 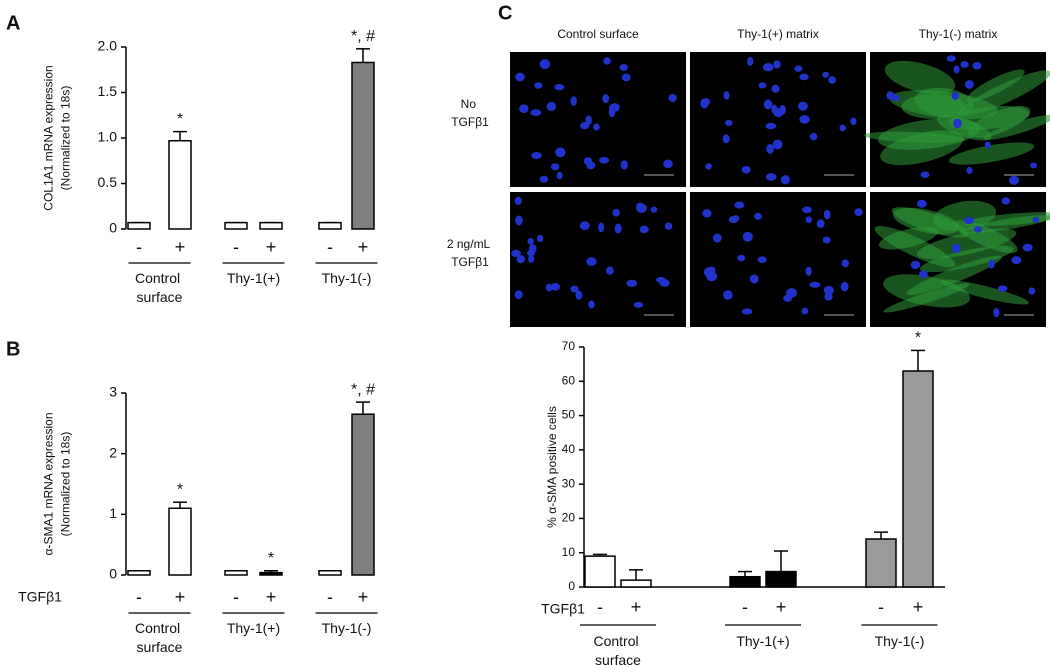 What do you see at coordinates (108, 182) in the screenshot?
I see `y-tick-label: 0.5` at bounding box center [108, 182].